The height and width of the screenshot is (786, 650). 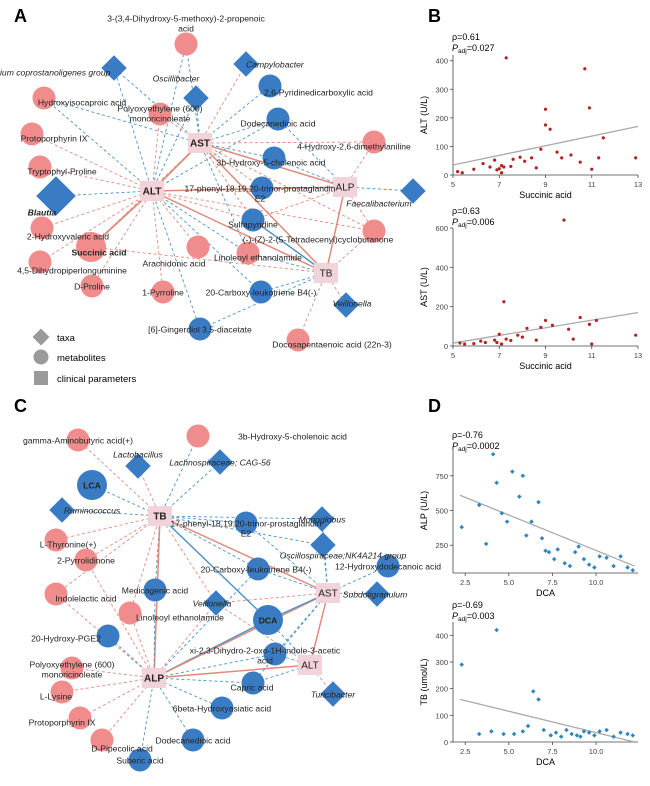 What do you see at coordinates (42, 213) in the screenshot?
I see `node-label: Blautia` at bounding box center [42, 213].